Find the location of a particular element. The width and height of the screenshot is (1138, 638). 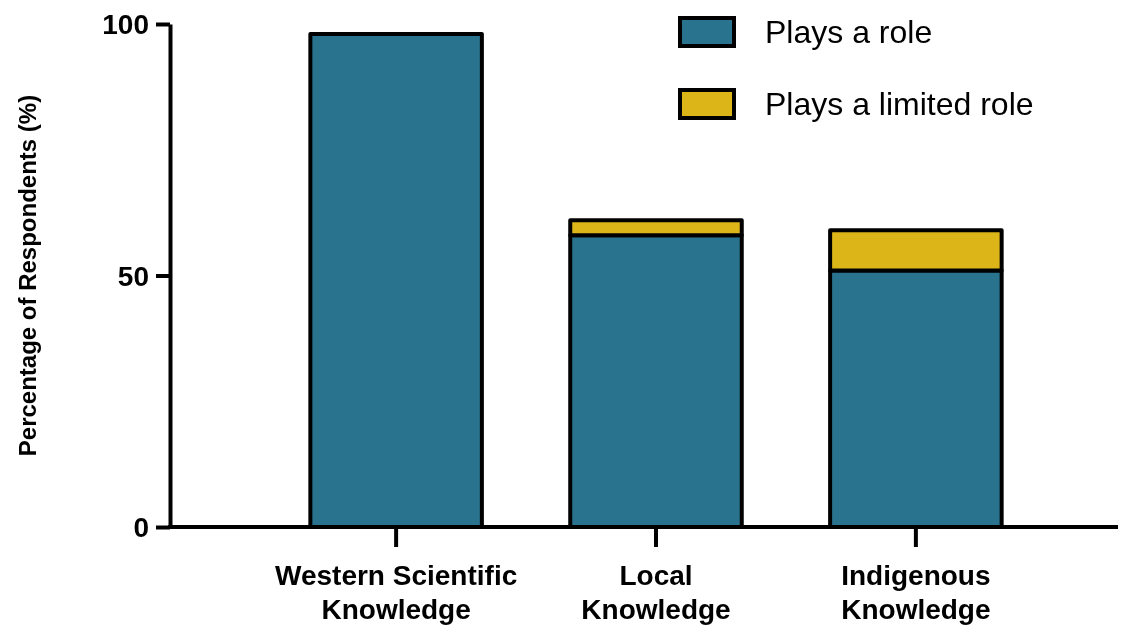

x-tick-label: Indigenous Knowledge is located at coordinates (916, 592).